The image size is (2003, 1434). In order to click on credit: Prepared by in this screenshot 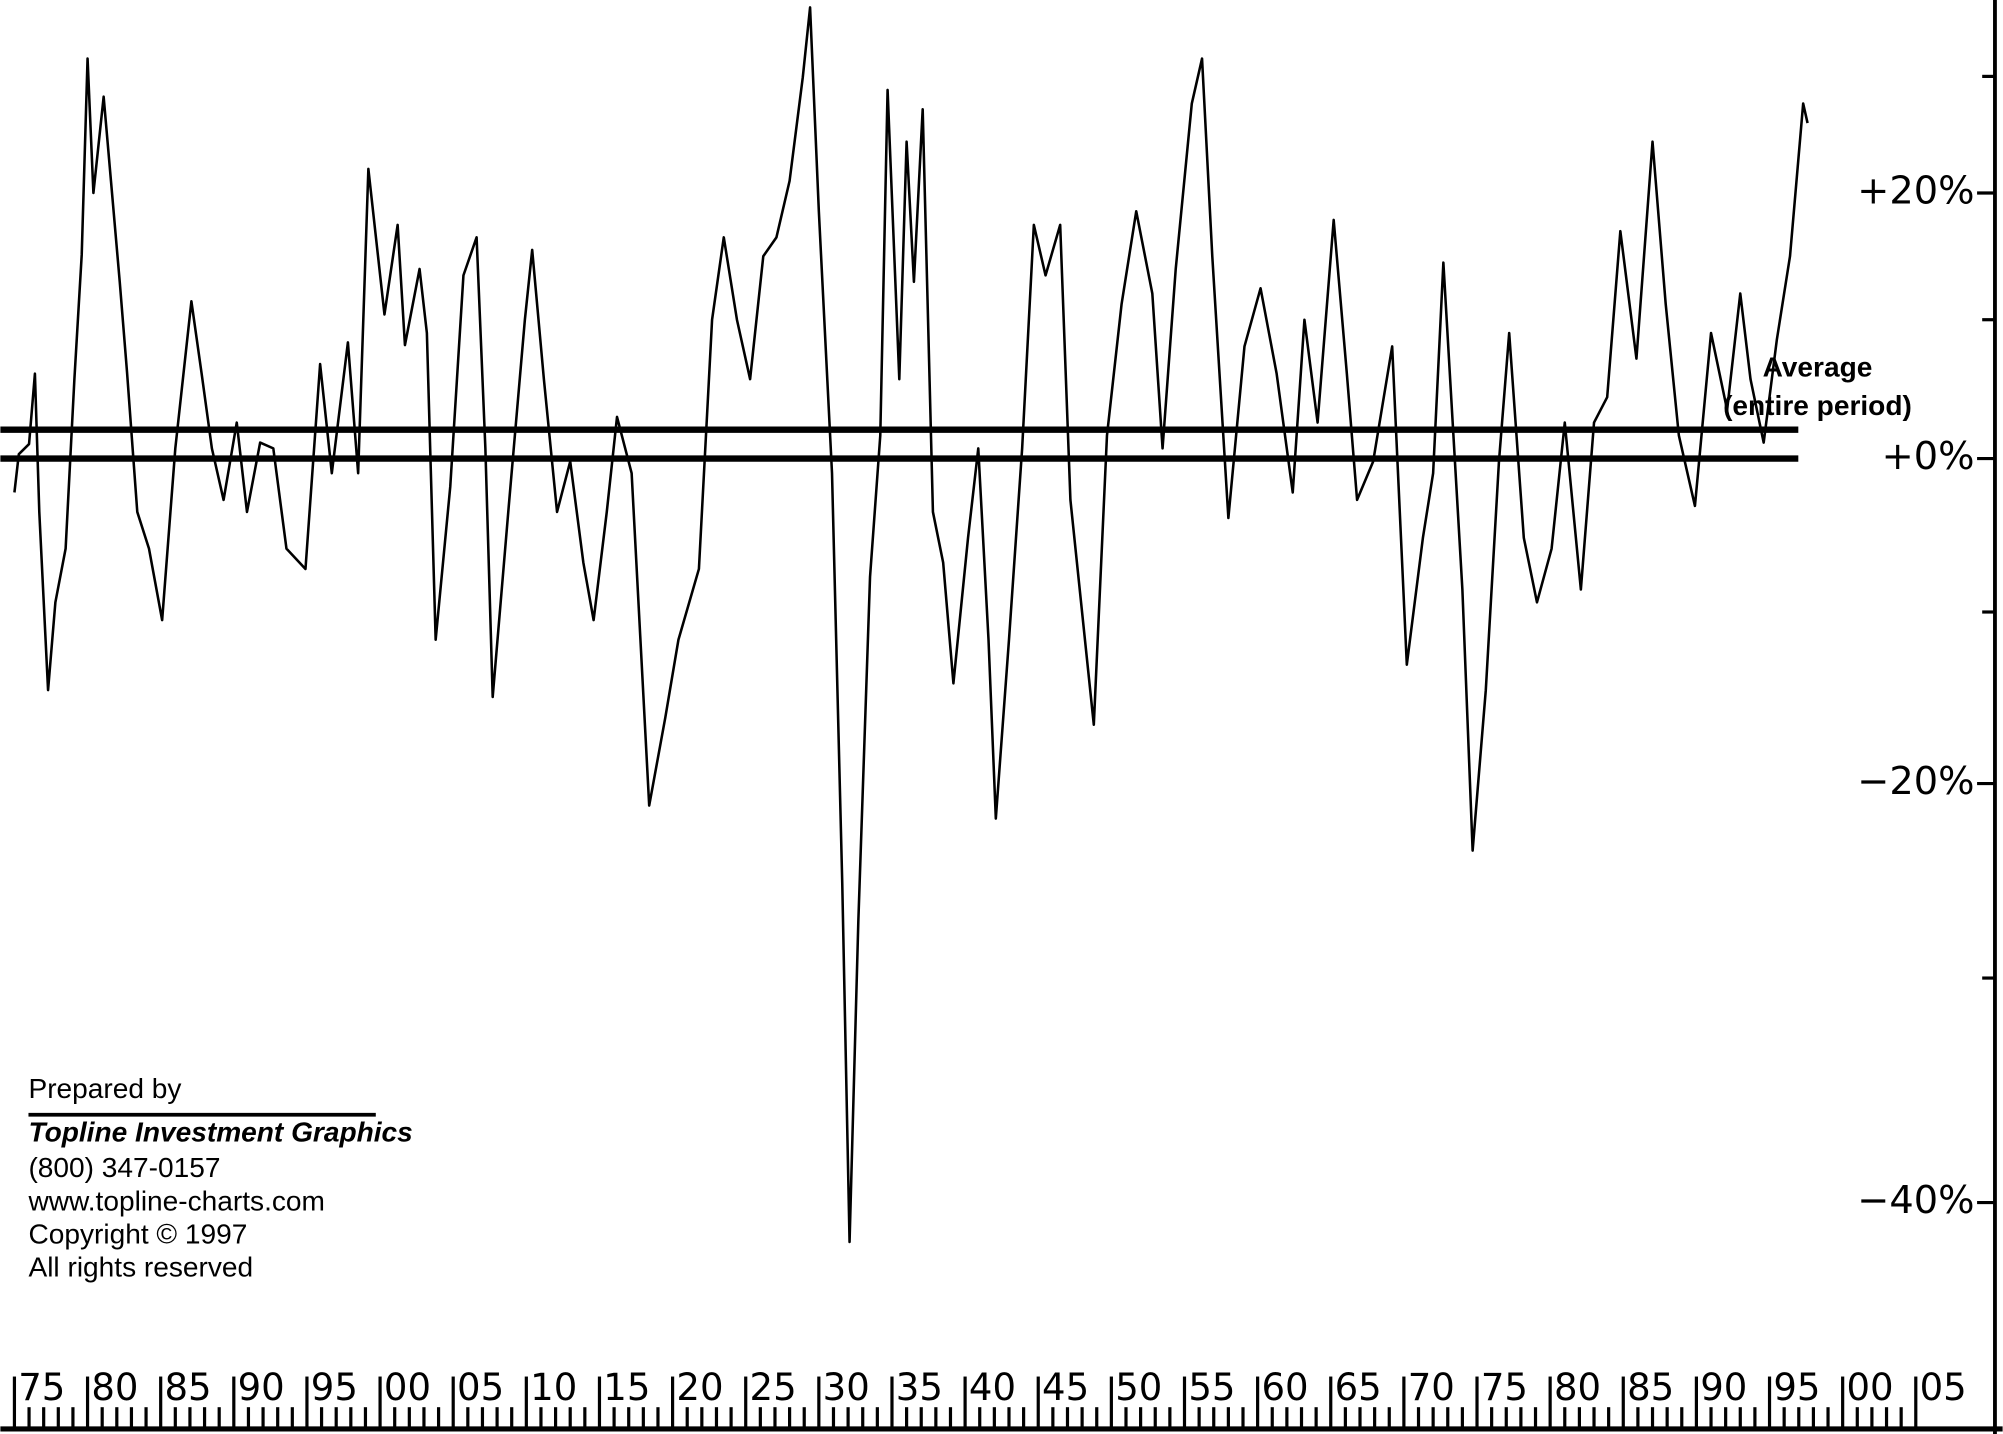, I will do `click(104, 1088)`.